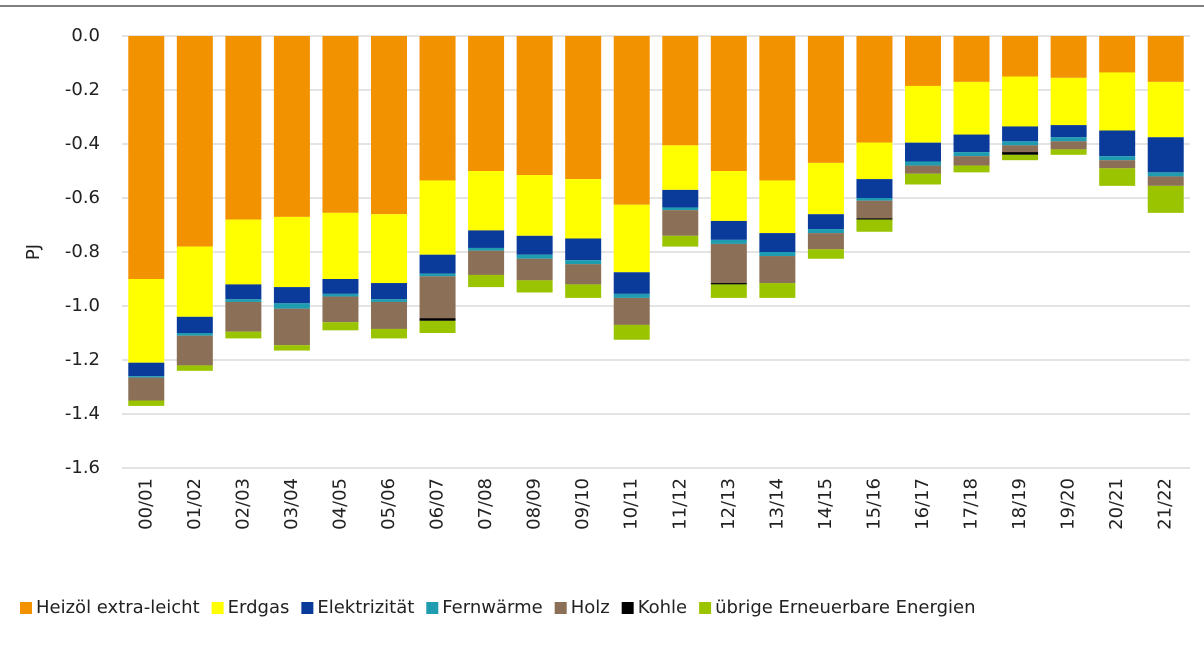  I want to click on x-tick-label: 10/11, so click(631, 504).